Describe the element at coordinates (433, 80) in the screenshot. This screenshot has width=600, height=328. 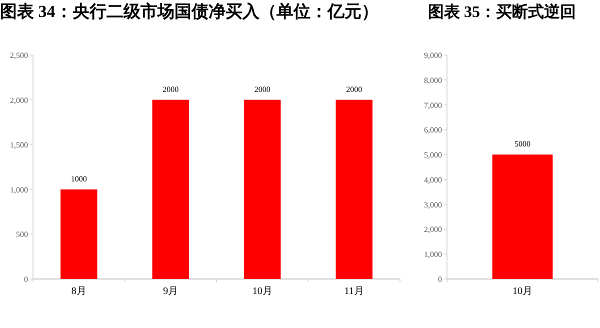
I see `y-tick-label: 8,000` at that location.